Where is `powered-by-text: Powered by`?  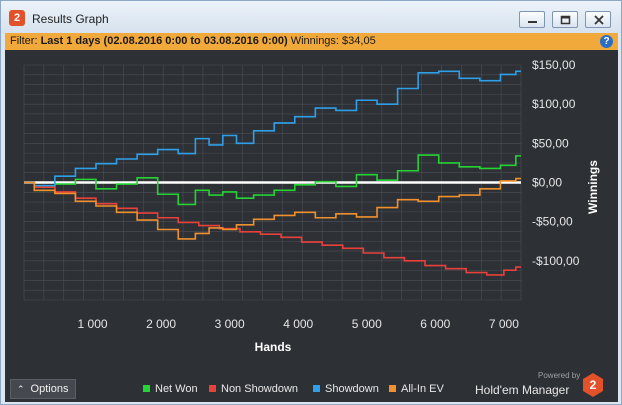 powered-by-text: Powered by is located at coordinates (559, 375).